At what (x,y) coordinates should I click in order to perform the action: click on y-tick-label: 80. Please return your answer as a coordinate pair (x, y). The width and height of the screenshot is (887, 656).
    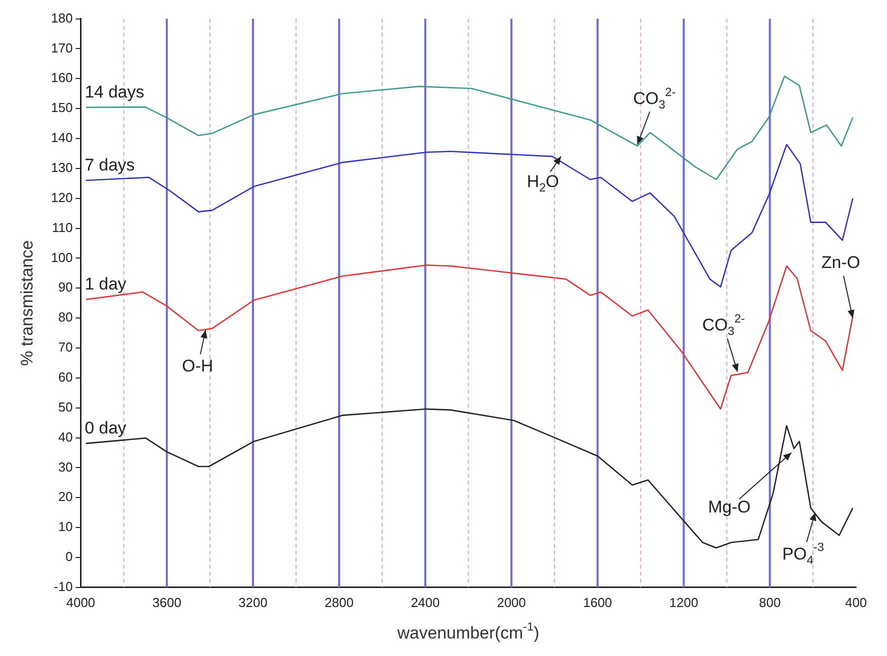
    Looking at the image, I should click on (65, 317).